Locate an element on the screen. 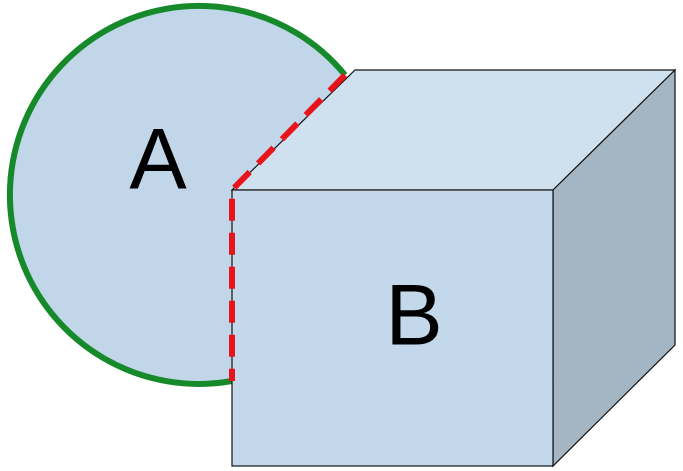  label-b: B is located at coordinates (413, 316).